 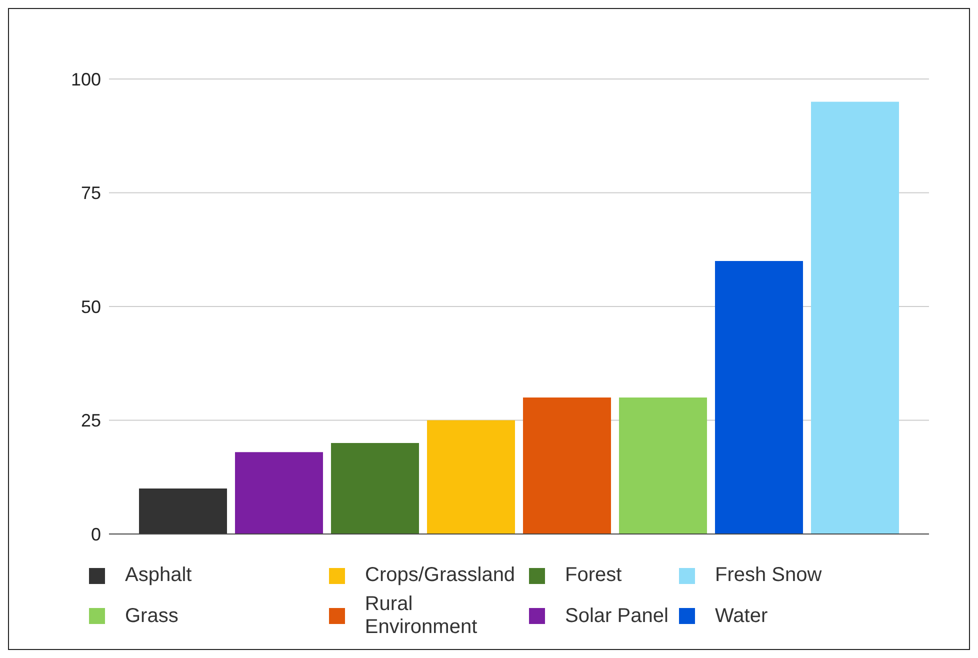 I want to click on y-tick-label: 25, so click(x=90, y=420).